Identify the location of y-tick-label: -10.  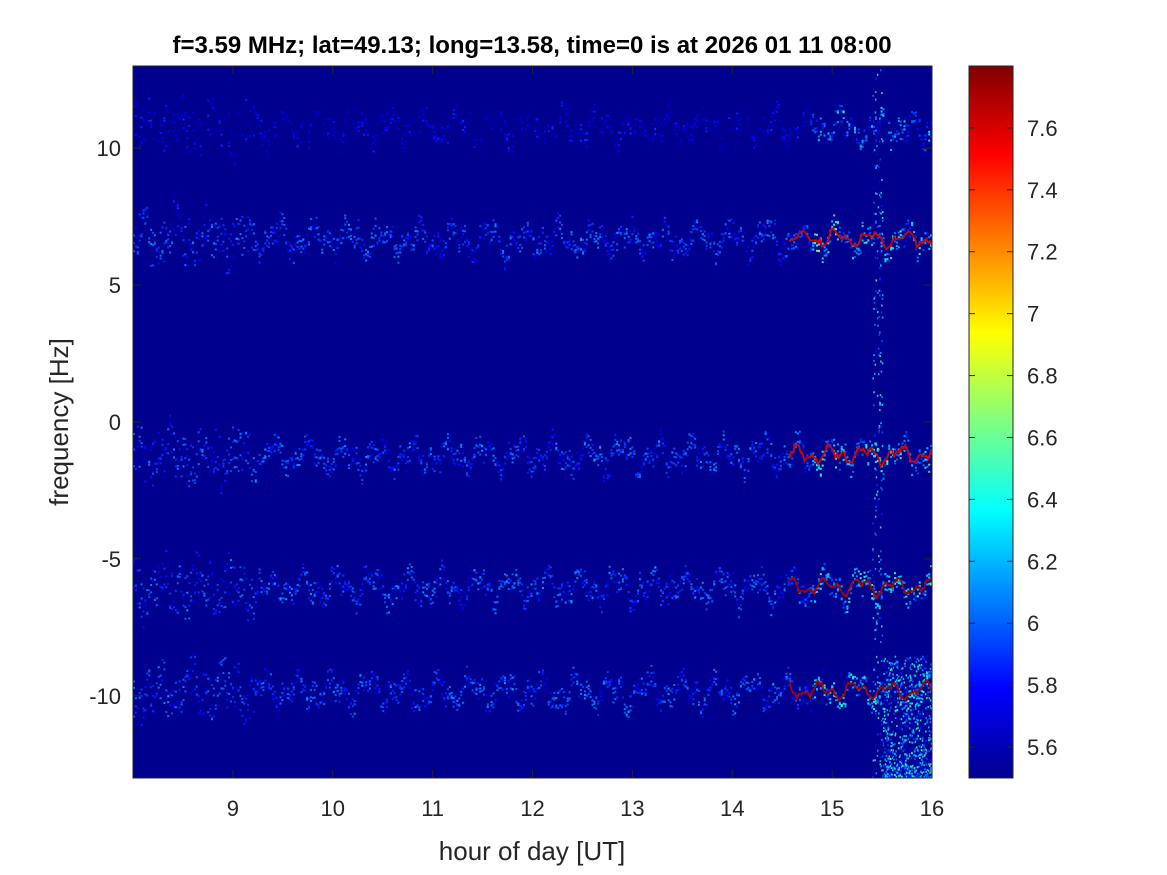
(105, 696).